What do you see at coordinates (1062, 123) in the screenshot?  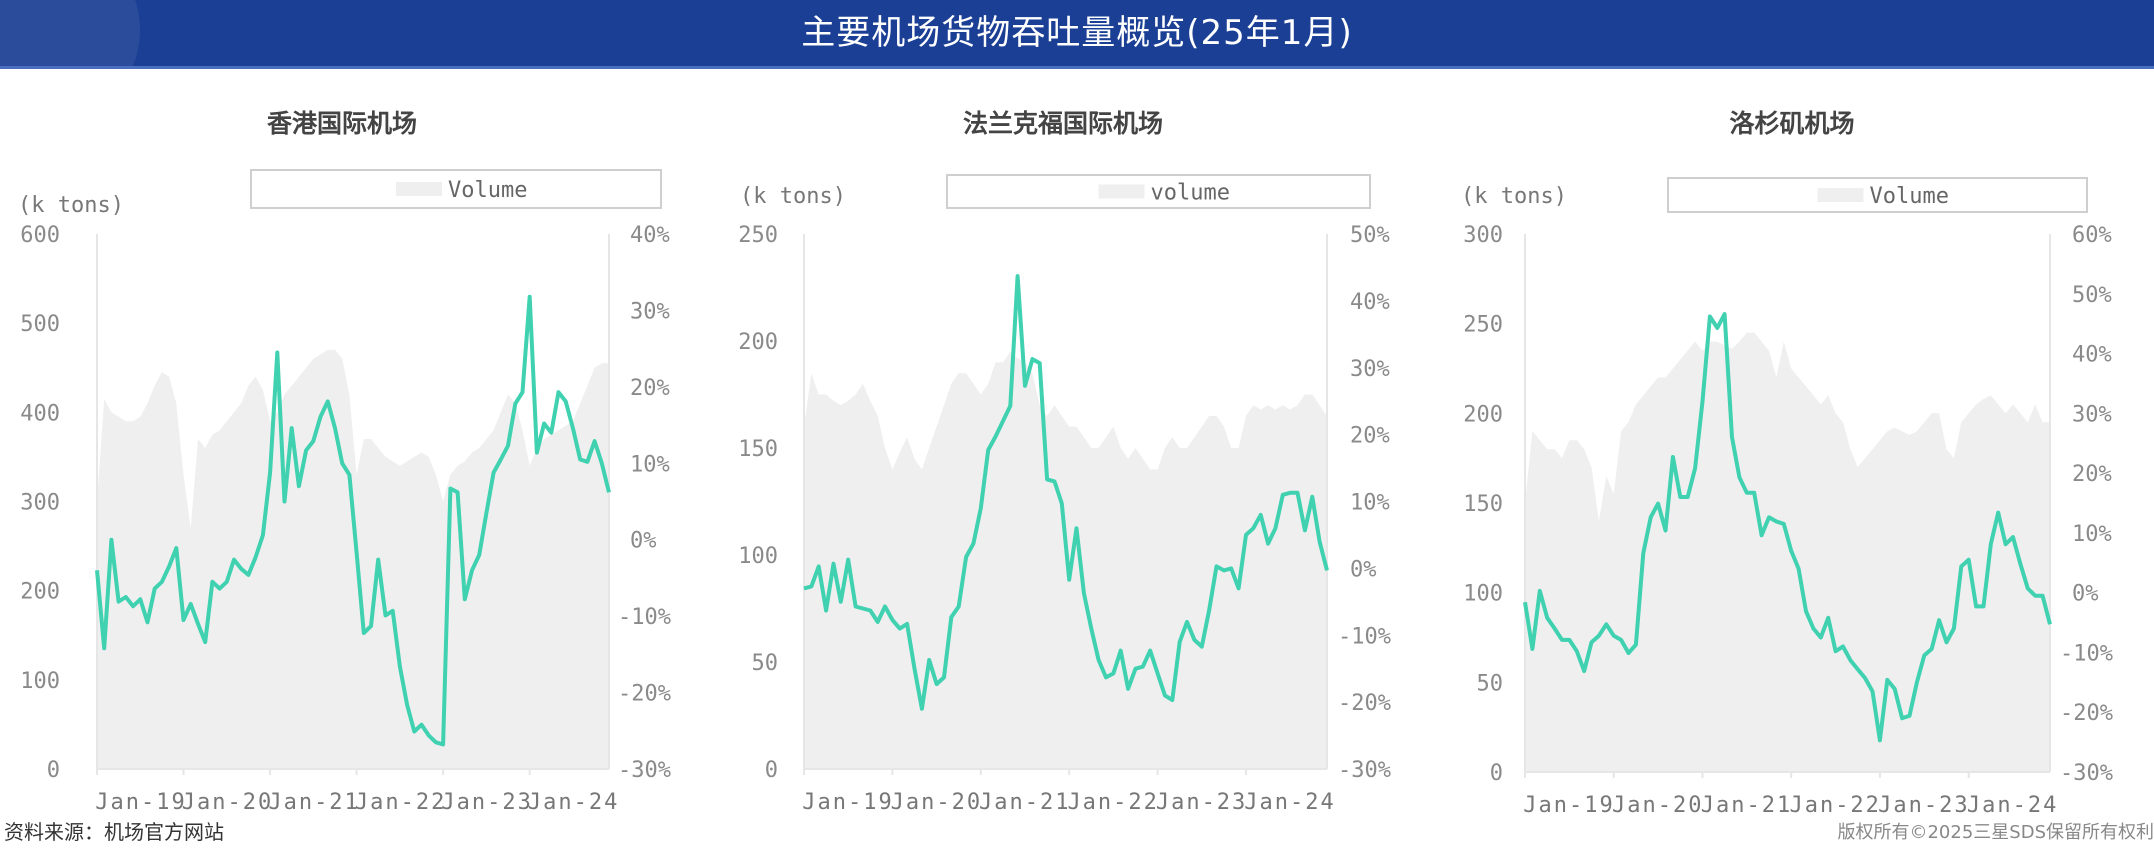 I see `chart-title-frankfurt: 法兰克福国际机场` at bounding box center [1062, 123].